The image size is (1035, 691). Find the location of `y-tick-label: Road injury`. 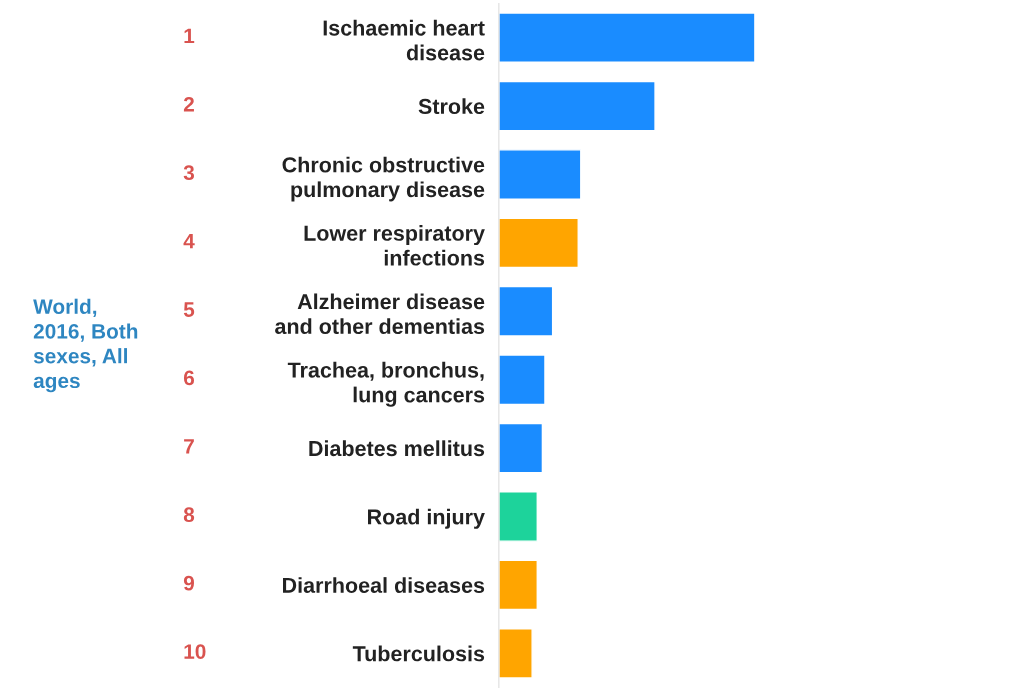

y-tick-label: Road injury is located at coordinates (426, 518).